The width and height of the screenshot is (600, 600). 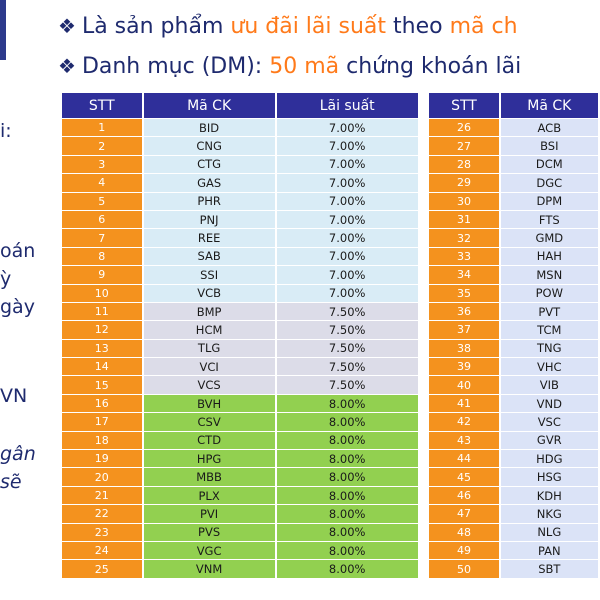 I want to click on table-row: 20 MBB 8.00% 45 HSG, so click(x=330, y=477).